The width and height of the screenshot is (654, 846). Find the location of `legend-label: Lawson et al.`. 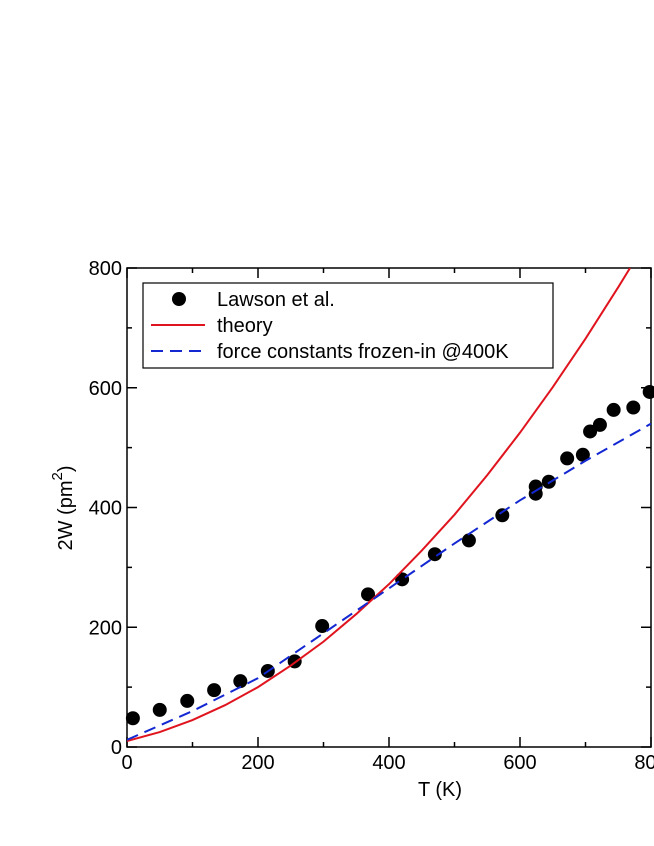

legend-label: Lawson et al. is located at coordinates (276, 300).